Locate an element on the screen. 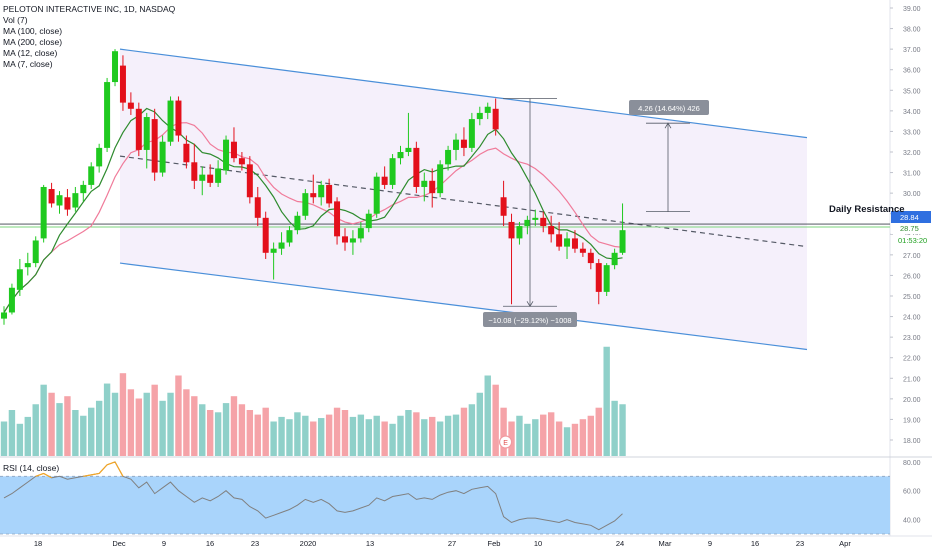  legend-ma100: MA (100, close) is located at coordinates (33, 31).